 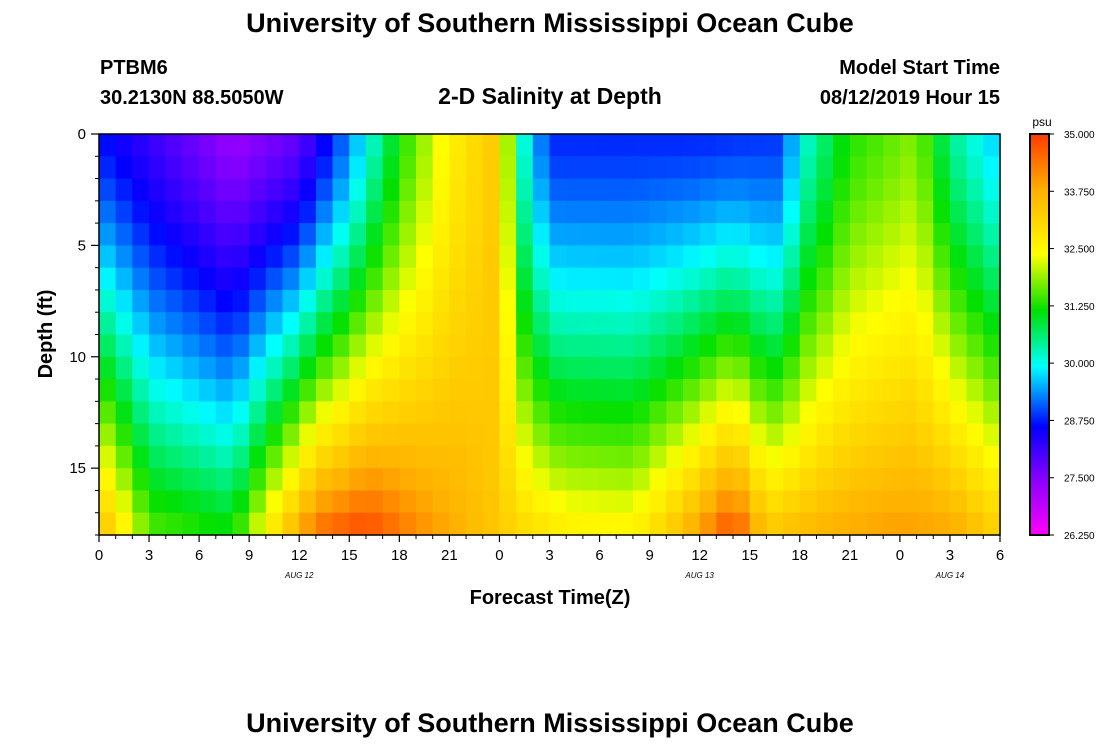 I want to click on x-tick-label: 3, so click(x=950, y=555).